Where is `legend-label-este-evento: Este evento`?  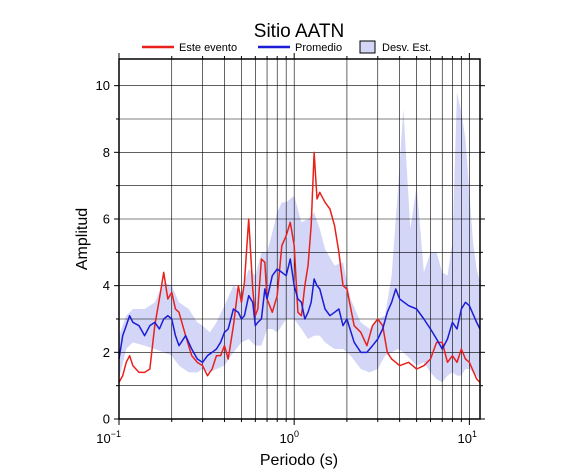
legend-label-este-evento: Este evento is located at coordinates (208, 48).